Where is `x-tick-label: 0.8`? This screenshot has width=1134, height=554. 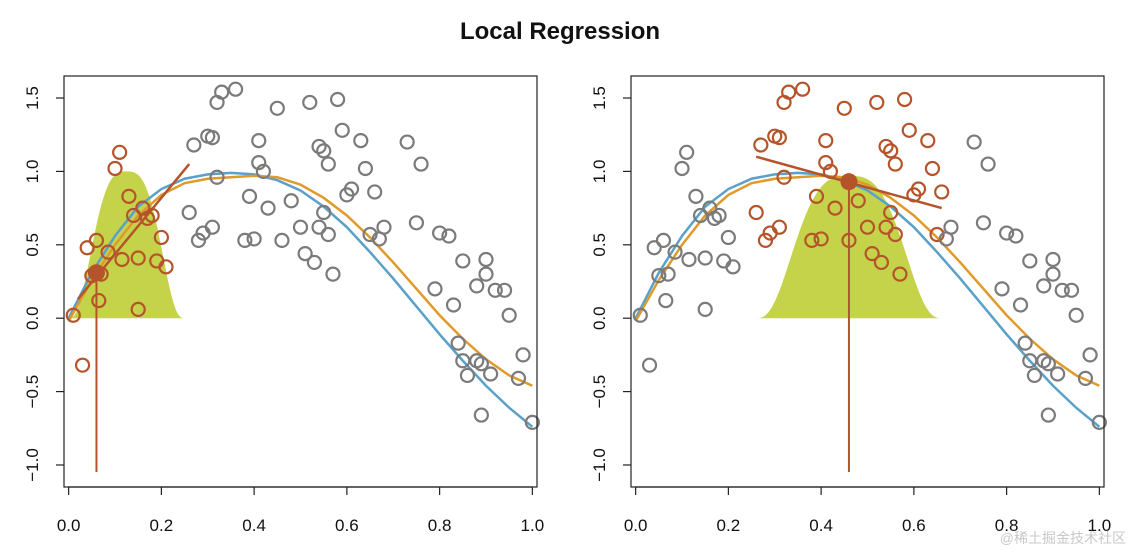 x-tick-label: 0.8 is located at coordinates (440, 525).